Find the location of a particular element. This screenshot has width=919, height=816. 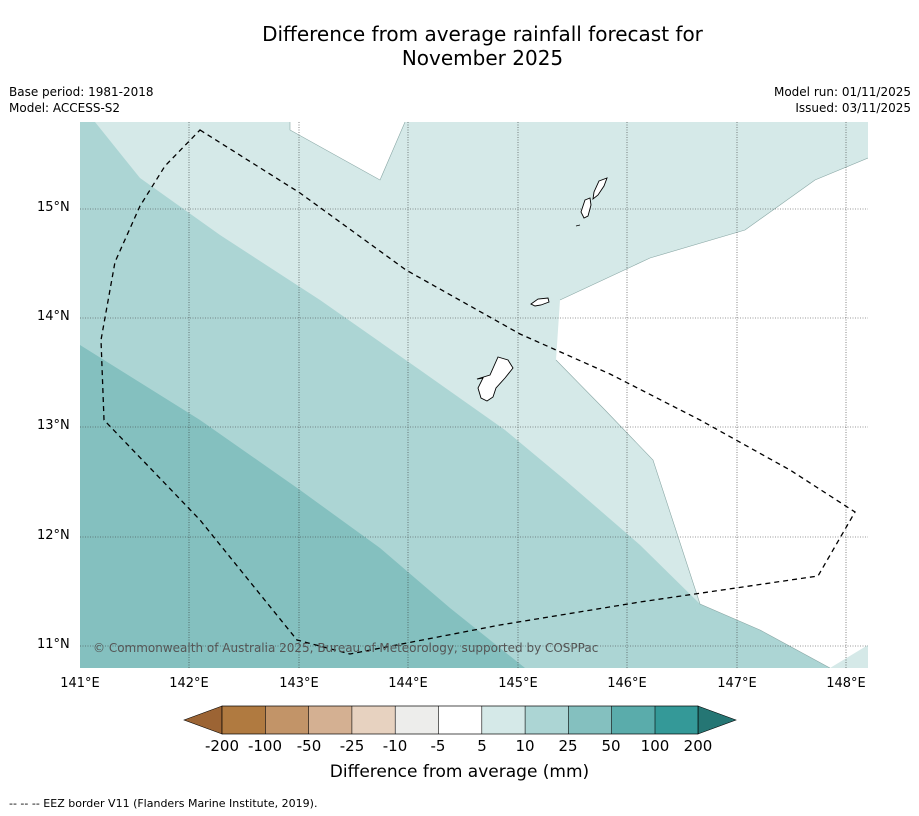

colorbar-title: Difference from average (mm) is located at coordinates (459, 772).